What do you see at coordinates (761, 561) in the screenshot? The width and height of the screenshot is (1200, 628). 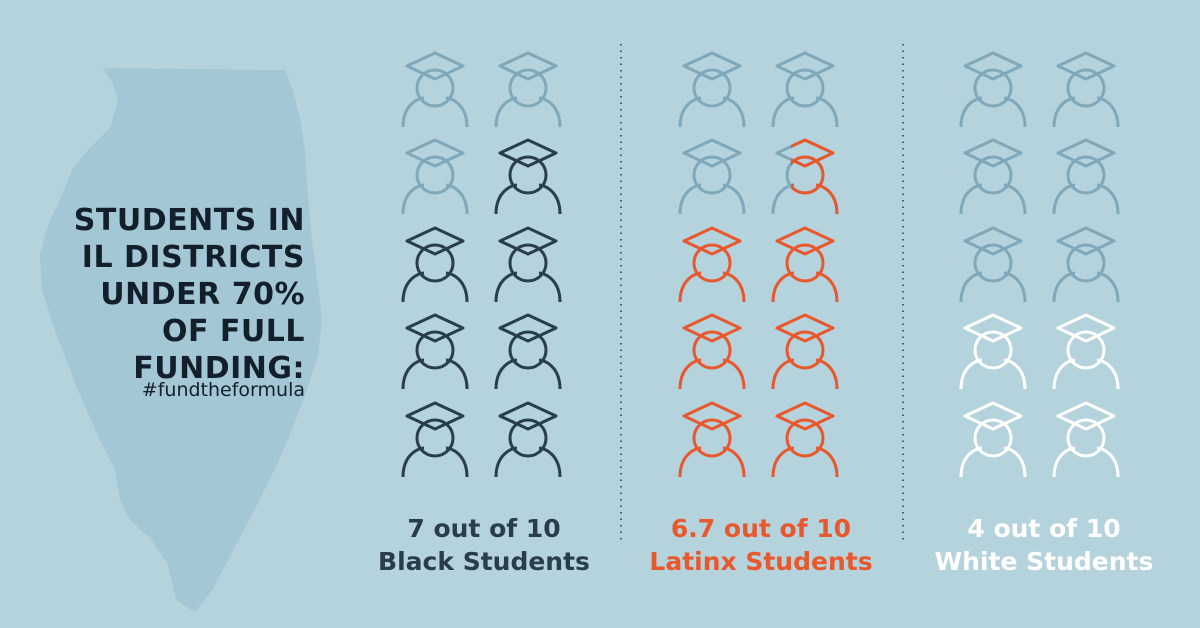 I see `caption-latinx-label: Latinx Students` at bounding box center [761, 561].